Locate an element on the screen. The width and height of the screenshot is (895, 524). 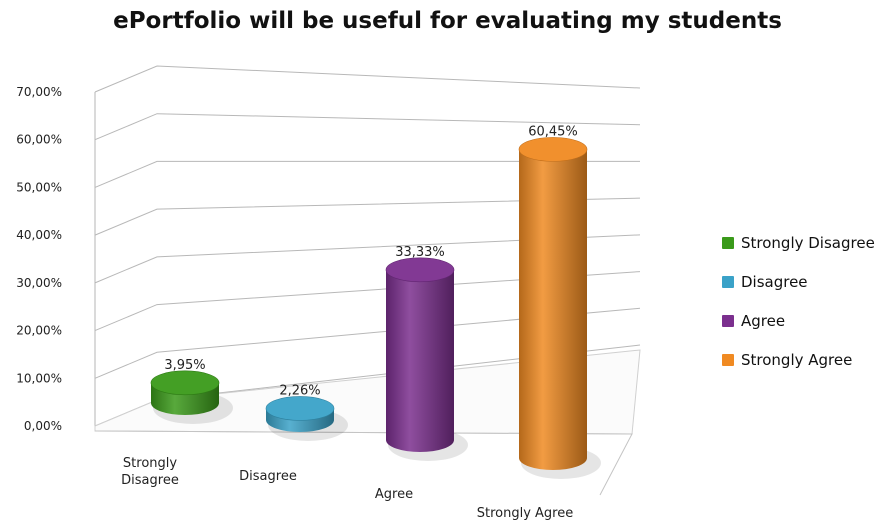
data-label: 33,33% is located at coordinates (420, 252).